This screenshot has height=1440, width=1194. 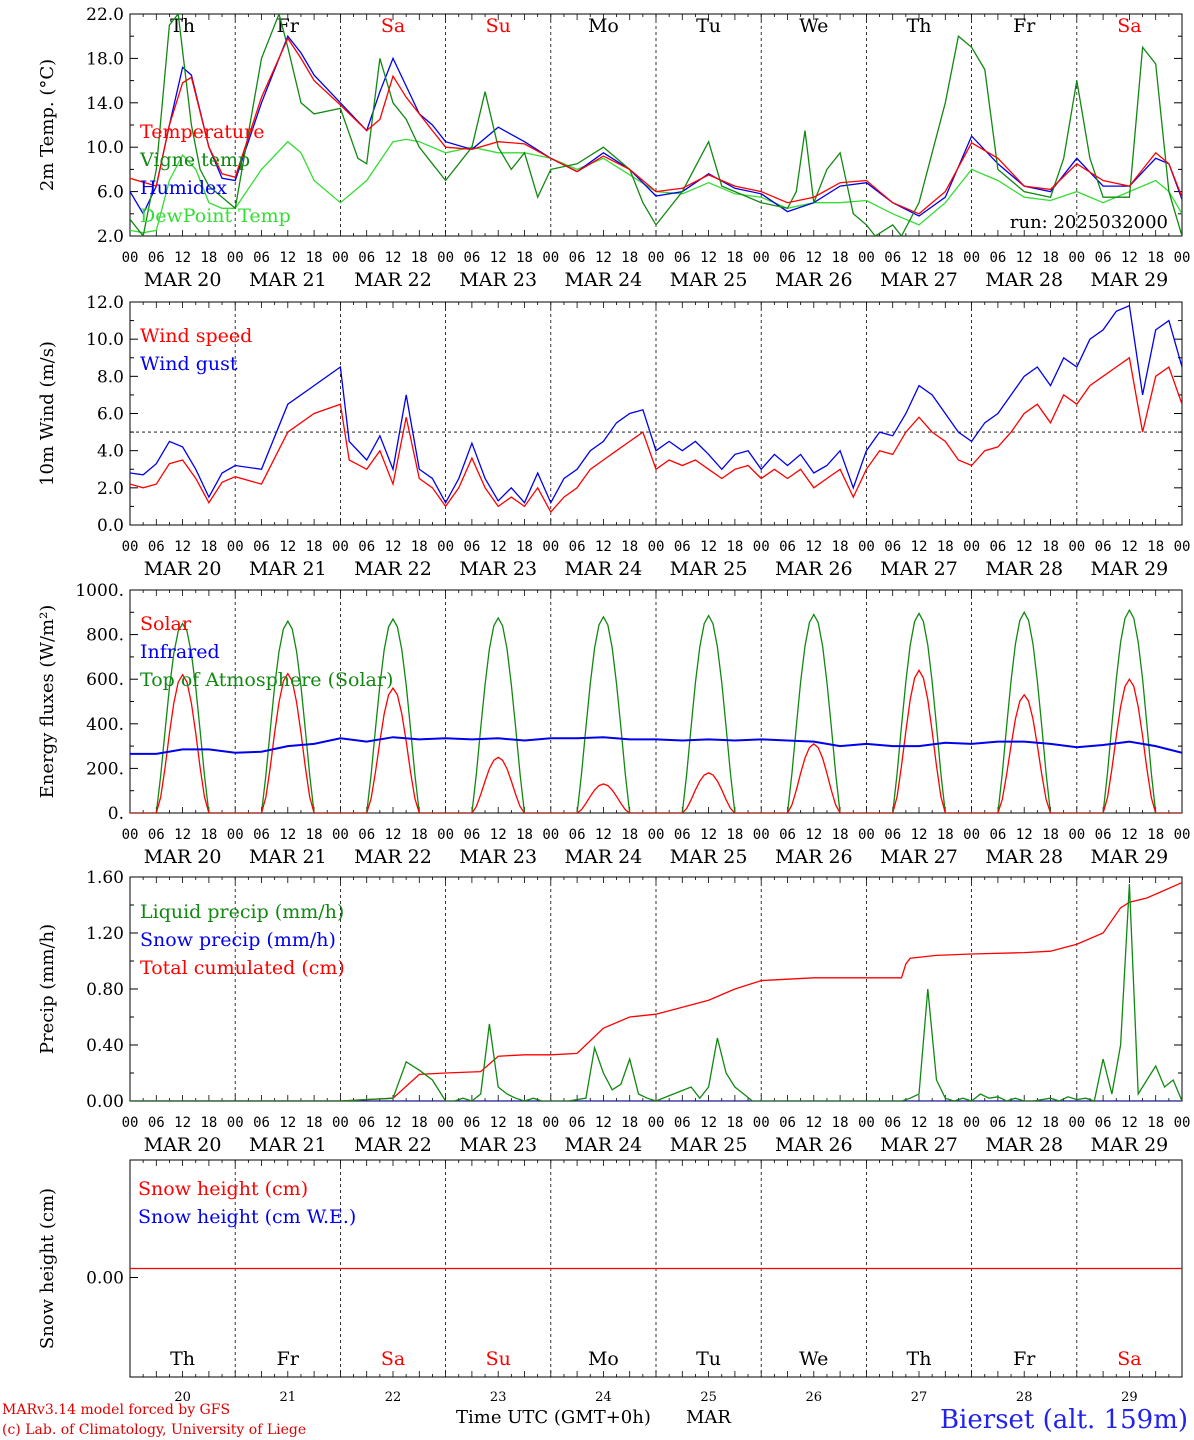 I want to click on y-axis-label: Energy fluxes (W/m²), so click(x=47, y=702).